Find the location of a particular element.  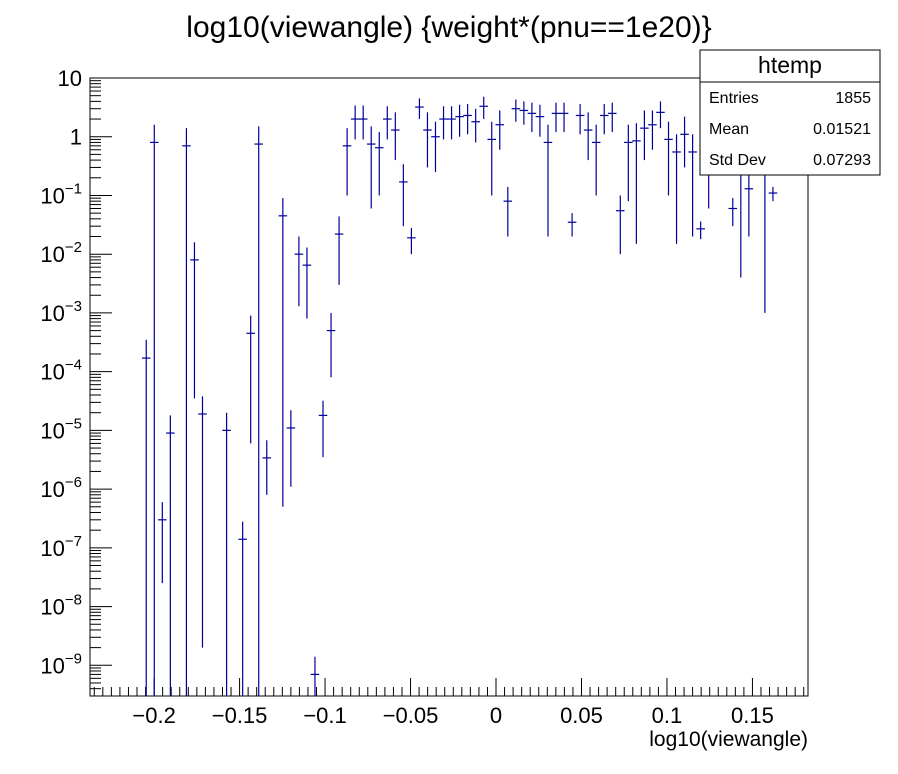

y-tick-label: 10⁻⁸ is located at coordinates (61, 606).